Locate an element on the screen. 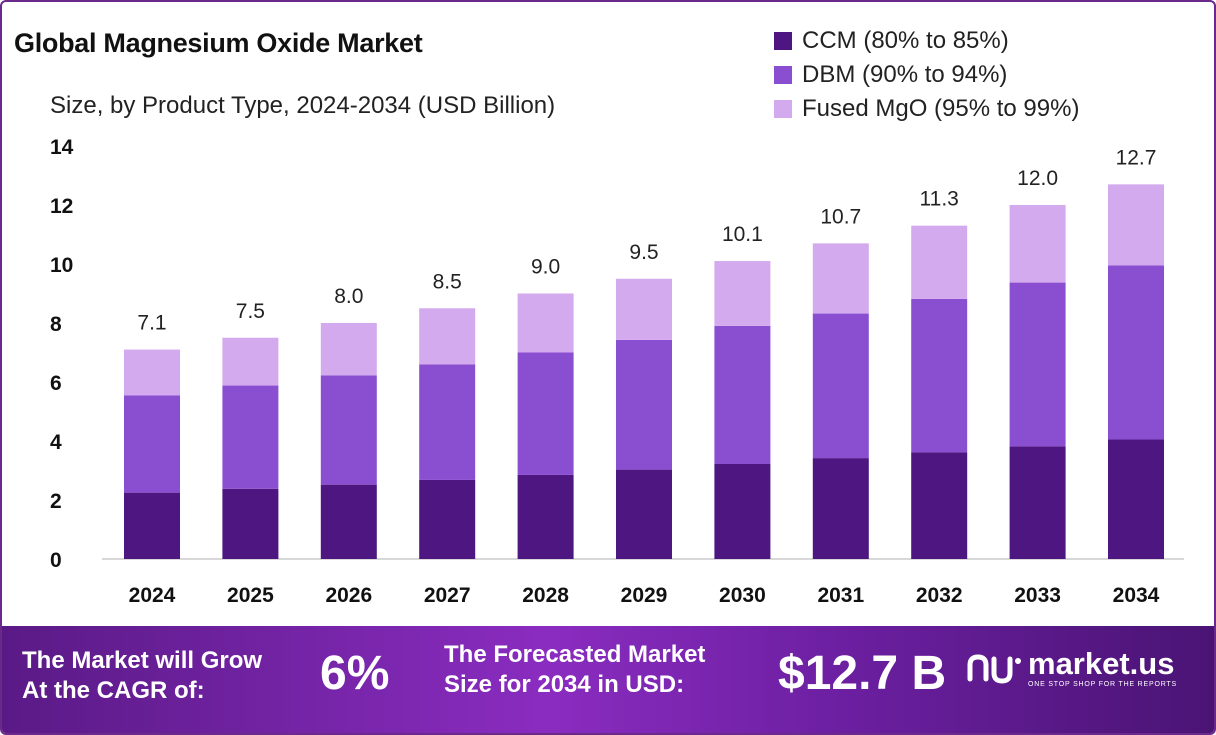 Image resolution: width=1216 pixels, height=735 pixels. x-tick-label: 2025 is located at coordinates (250, 595).